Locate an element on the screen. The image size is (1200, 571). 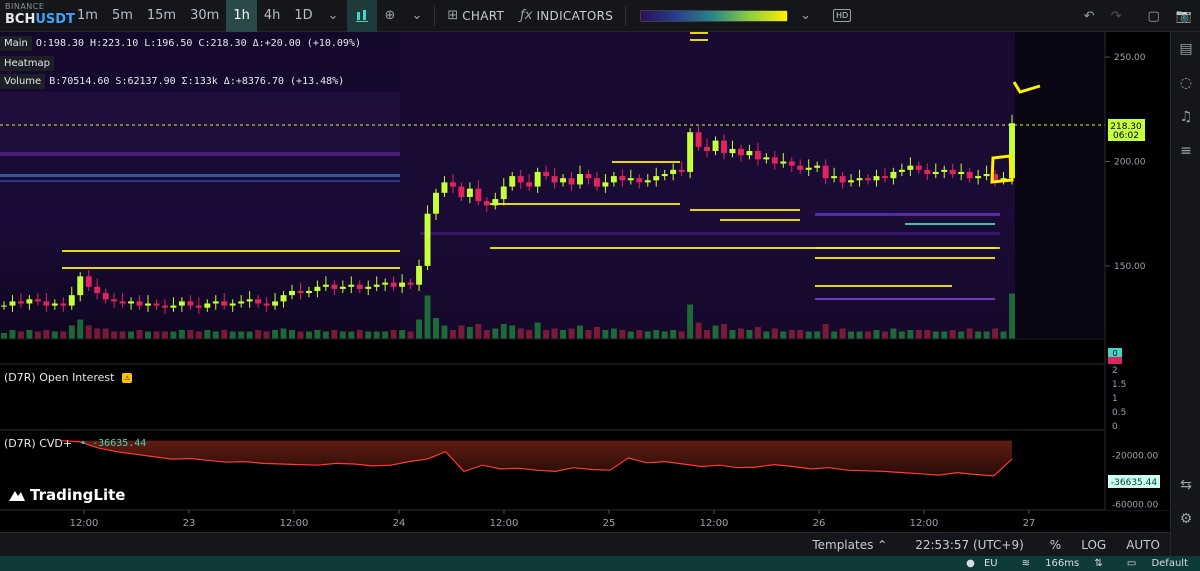
sidebar-book-button: ▤ is located at coordinates (1185, 49).